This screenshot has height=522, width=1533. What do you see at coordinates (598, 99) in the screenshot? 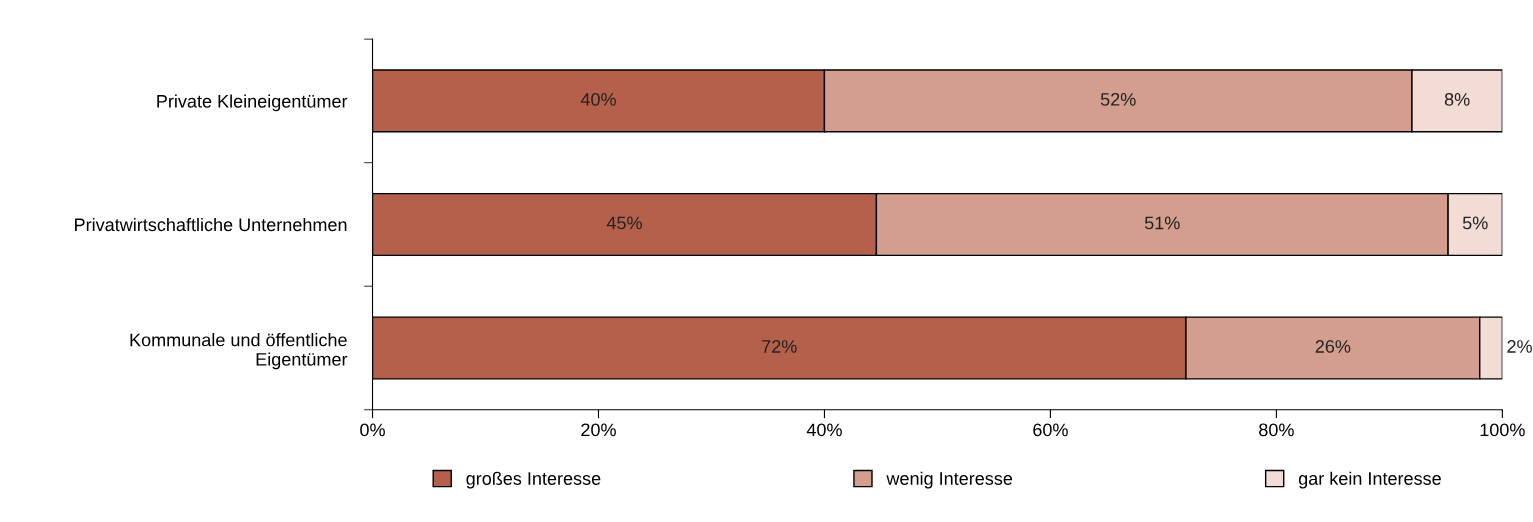
I see `data-label: 40%` at bounding box center [598, 99].